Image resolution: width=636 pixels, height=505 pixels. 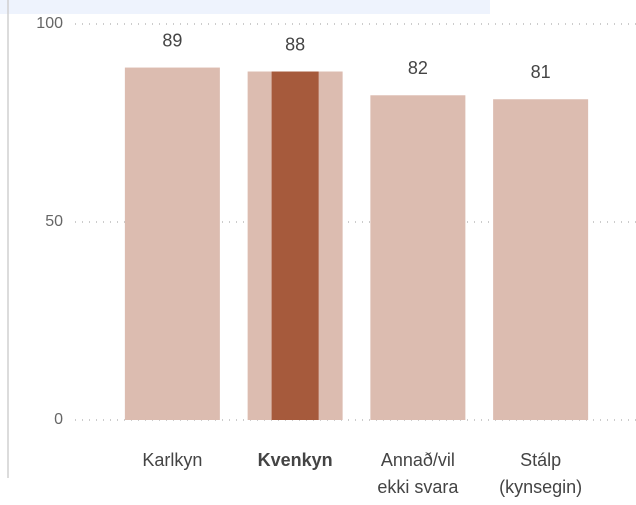 I want to click on x-tick-label: Kvenkyn, so click(x=295, y=460).